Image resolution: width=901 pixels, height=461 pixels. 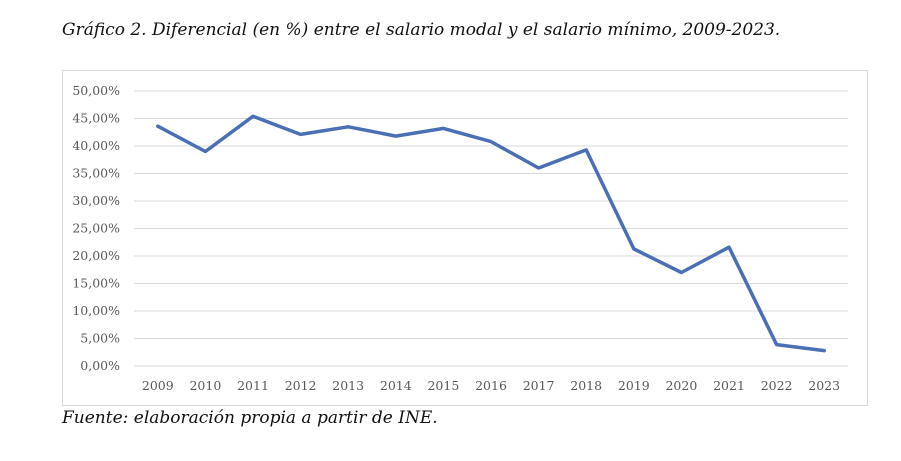 What do you see at coordinates (96, 118) in the screenshot?
I see `y-tick-label: 45,00%` at bounding box center [96, 118].